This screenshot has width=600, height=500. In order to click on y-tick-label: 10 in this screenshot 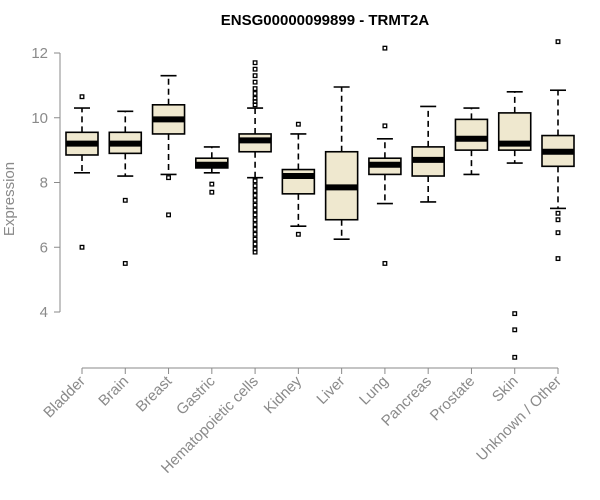, I will do `click(39, 118)`.